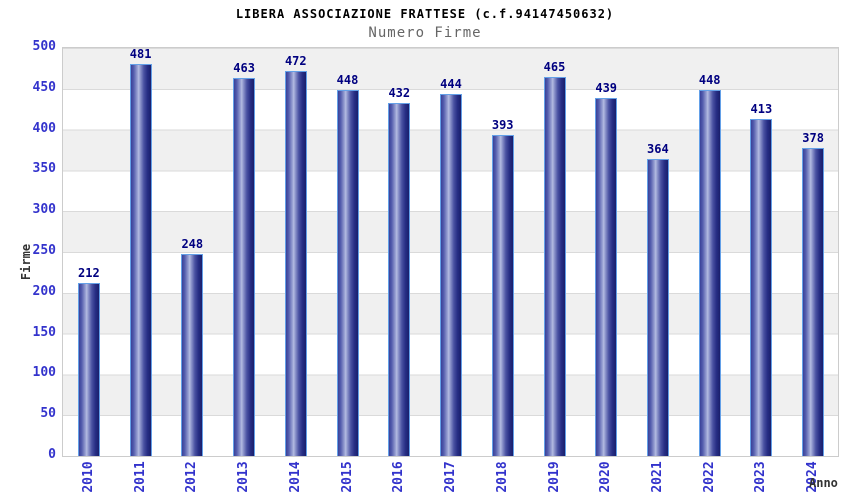 The width and height of the screenshot is (850, 500). What do you see at coordinates (657, 477) in the screenshot?
I see `x-tick-label: 2021` at bounding box center [657, 477].